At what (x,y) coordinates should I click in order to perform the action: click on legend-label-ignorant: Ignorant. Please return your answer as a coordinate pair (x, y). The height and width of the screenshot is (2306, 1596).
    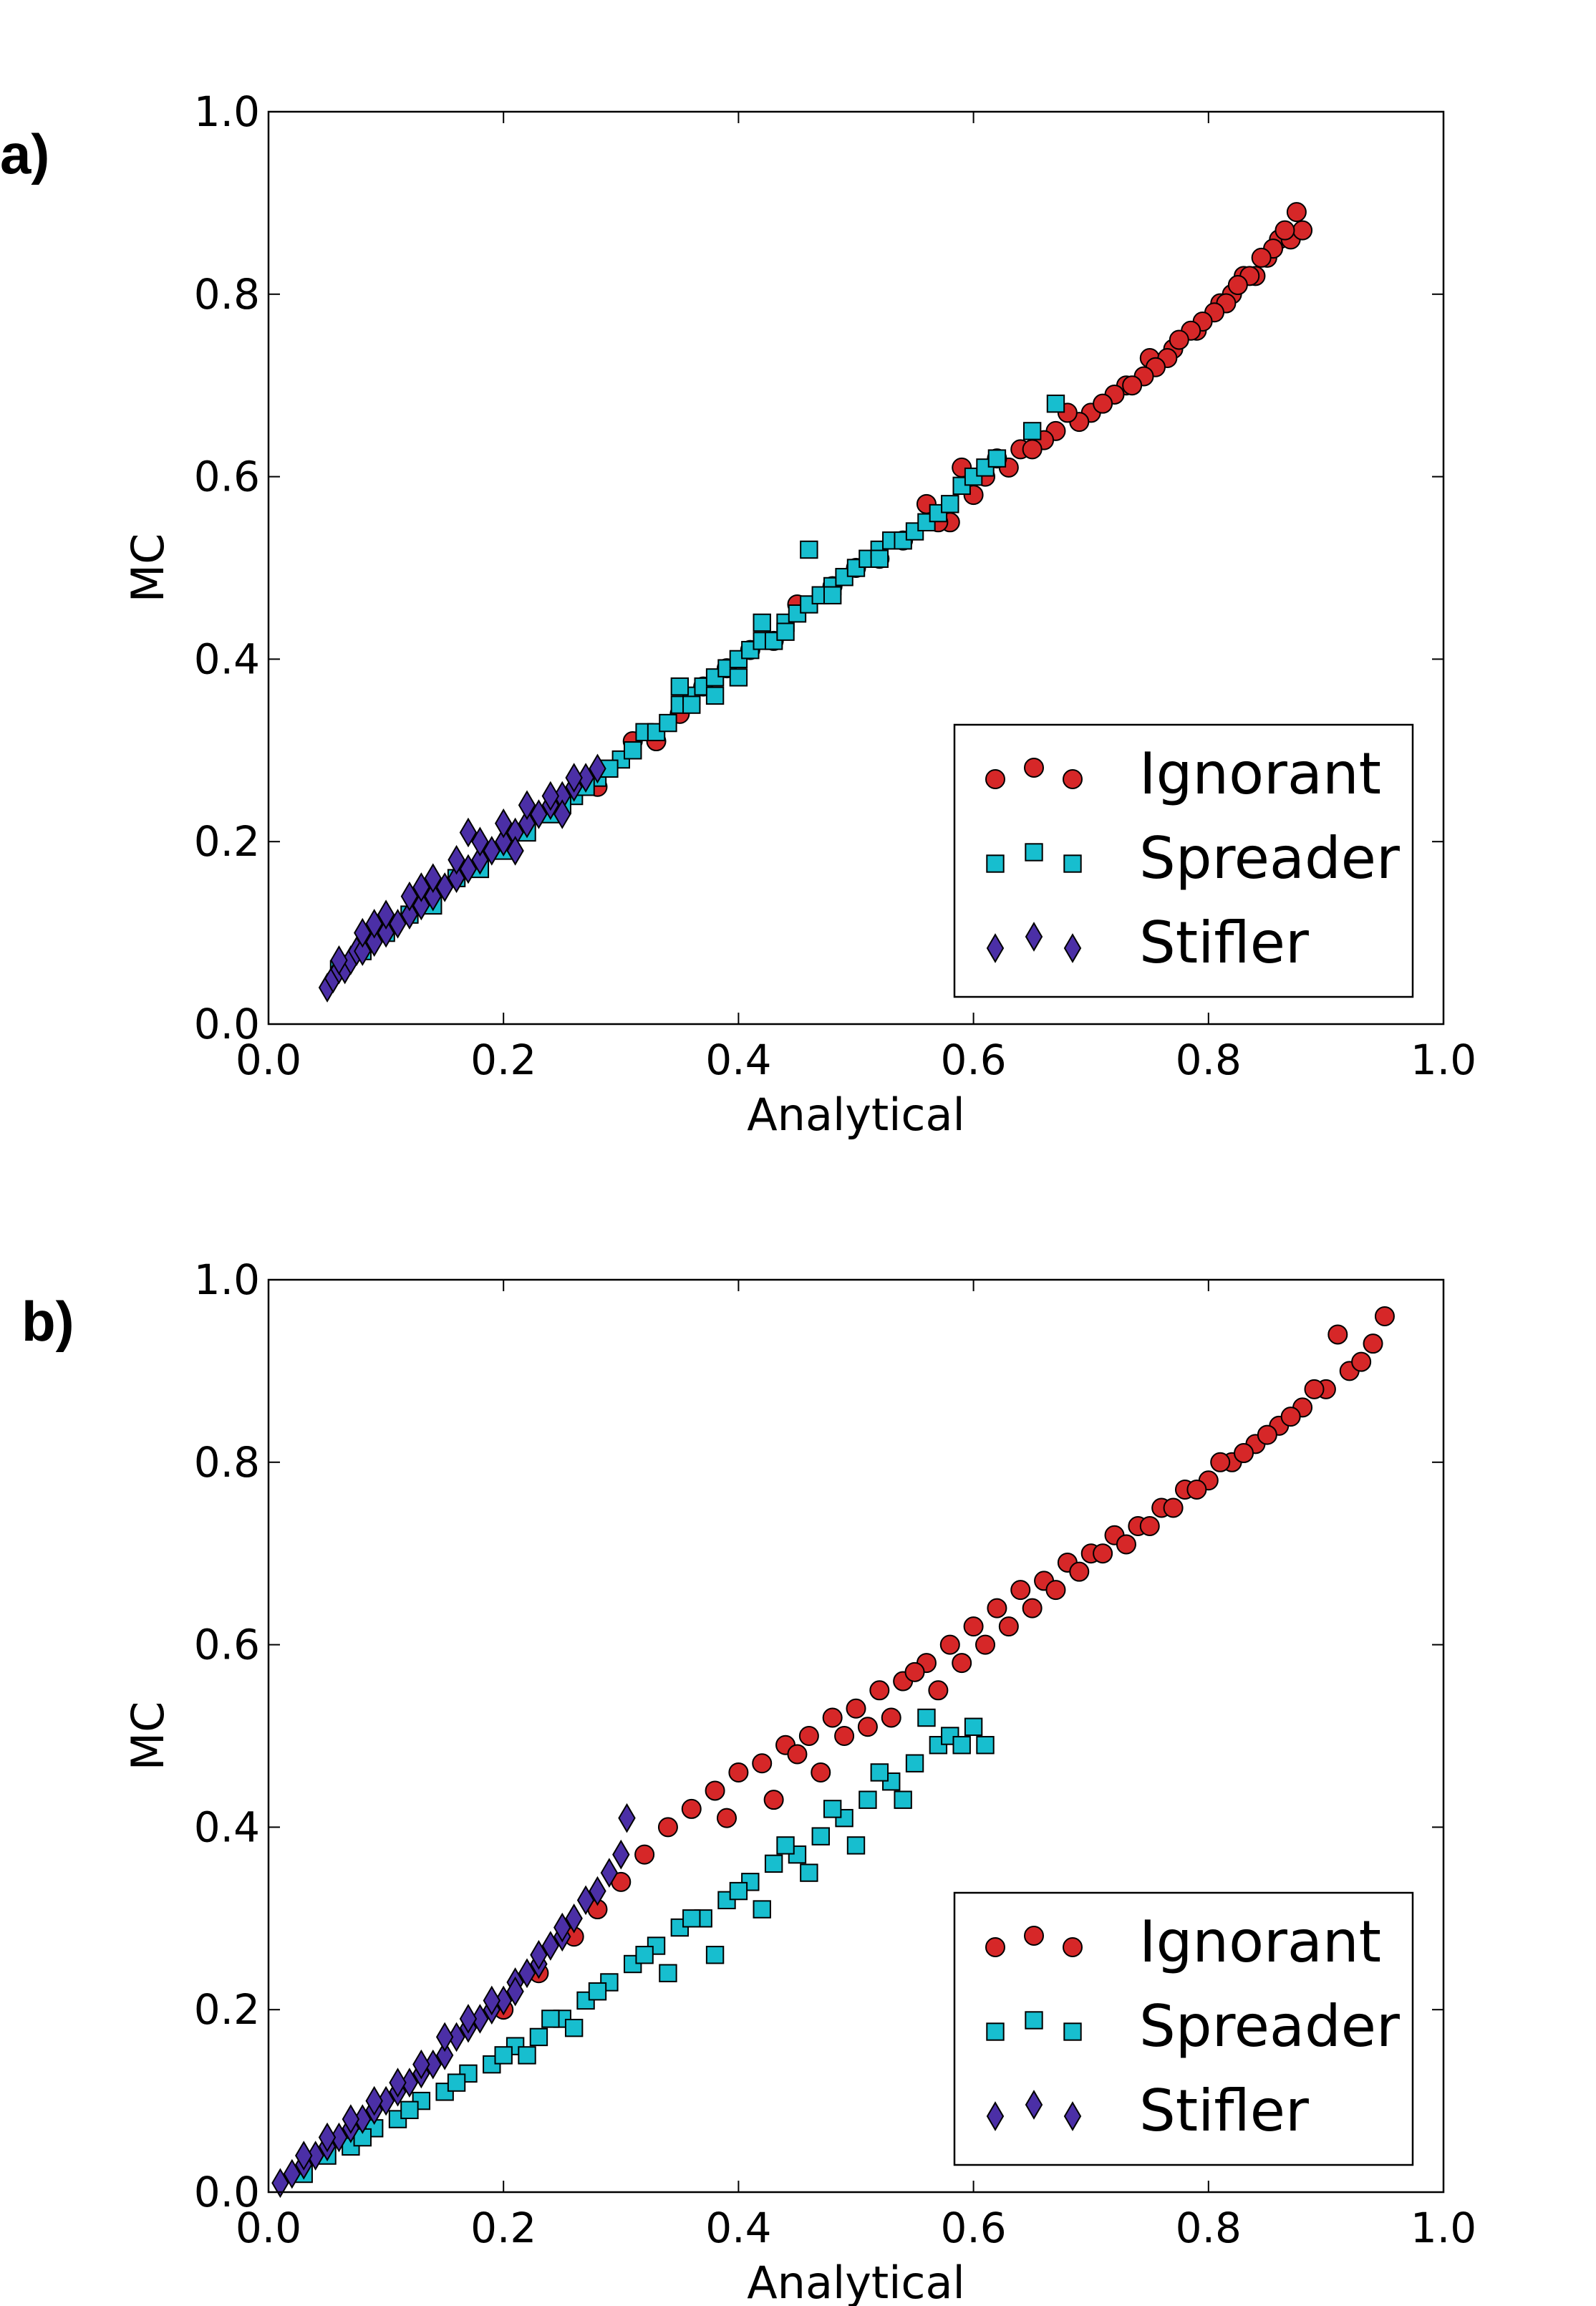
    Looking at the image, I should click on (1260, 773).